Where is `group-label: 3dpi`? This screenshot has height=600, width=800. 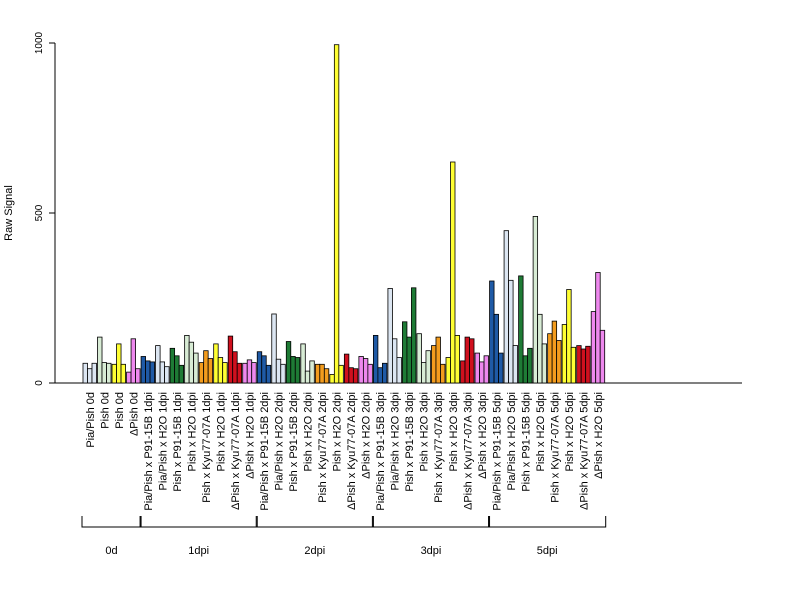
group-label: 3dpi is located at coordinates (431, 551).